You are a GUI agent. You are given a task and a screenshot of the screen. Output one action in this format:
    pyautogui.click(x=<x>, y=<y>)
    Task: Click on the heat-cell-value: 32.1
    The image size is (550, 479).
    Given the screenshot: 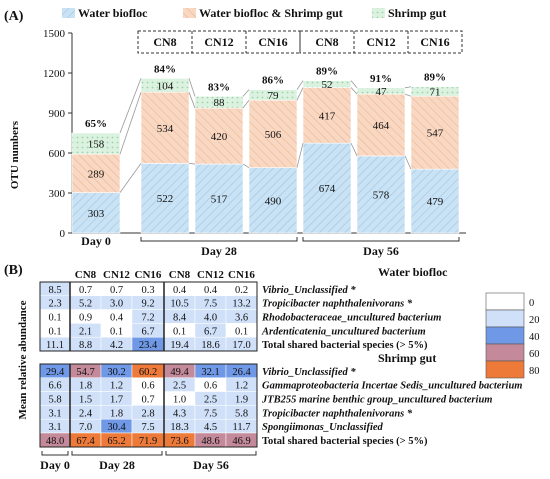 What is the action you would take?
    pyautogui.click(x=210, y=372)
    